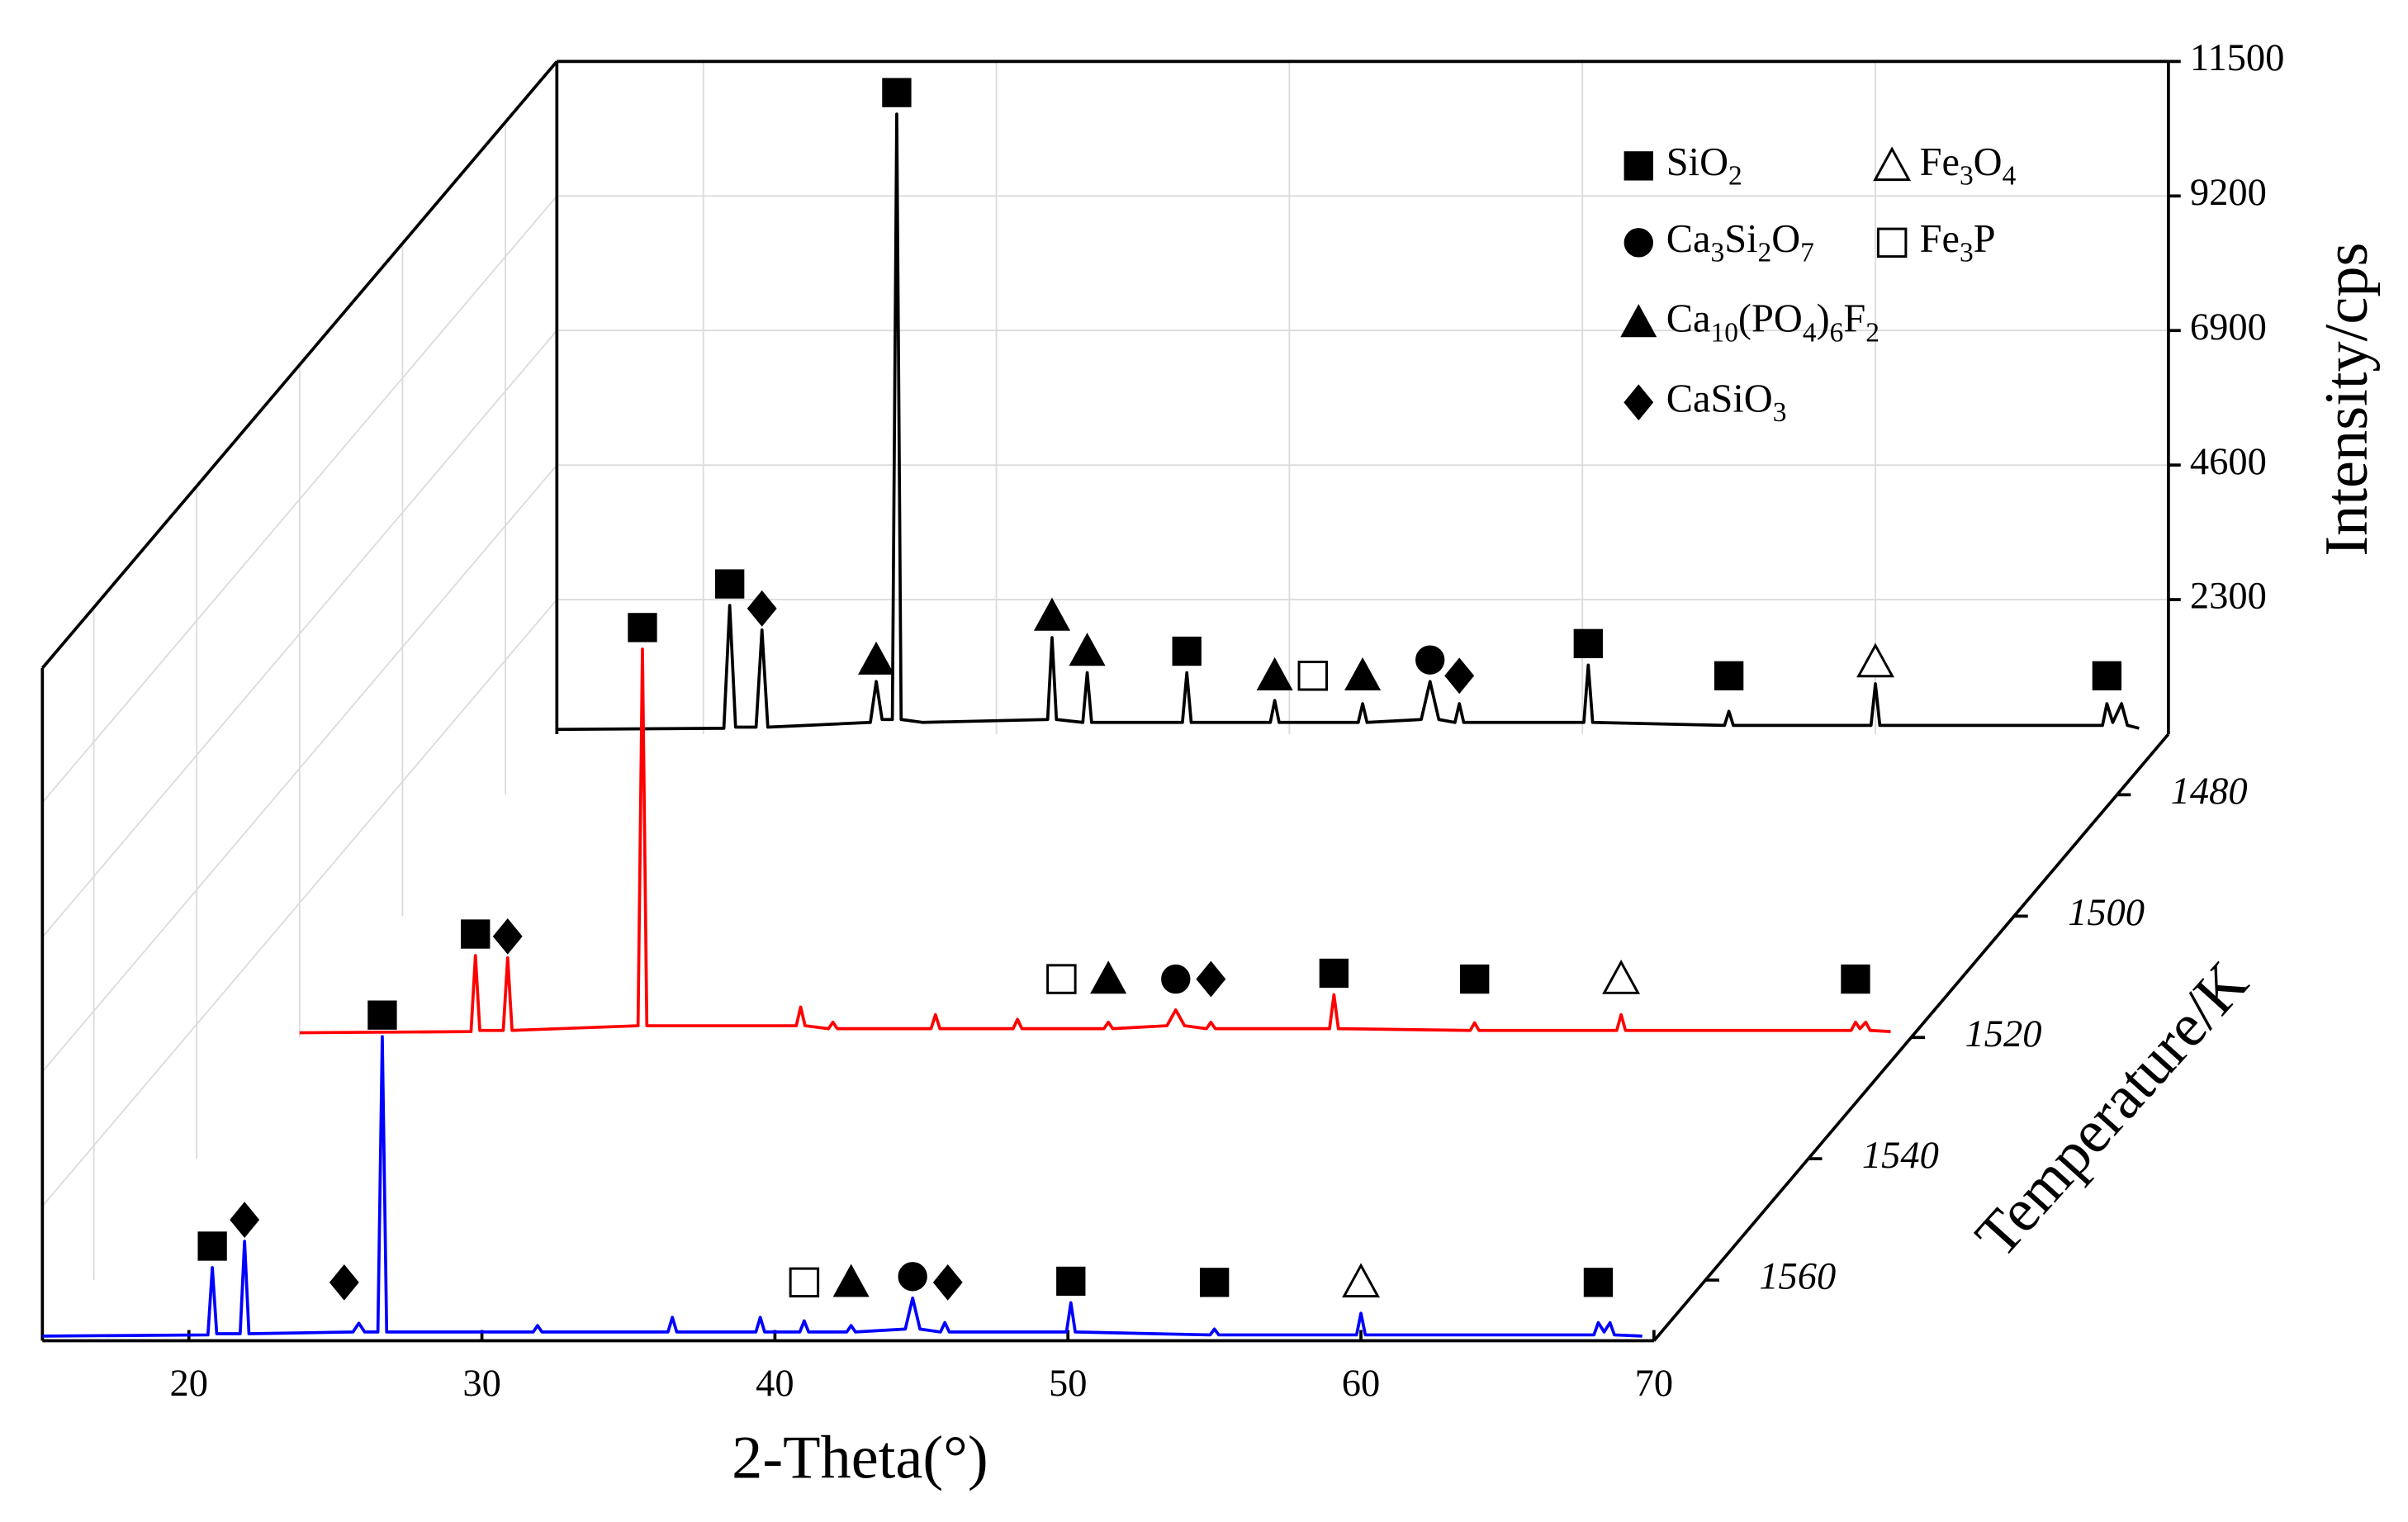 The width and height of the screenshot is (2408, 1522). Describe the element at coordinates (1968, 165) in the screenshot. I see `legend-label: Fe3O4` at that location.